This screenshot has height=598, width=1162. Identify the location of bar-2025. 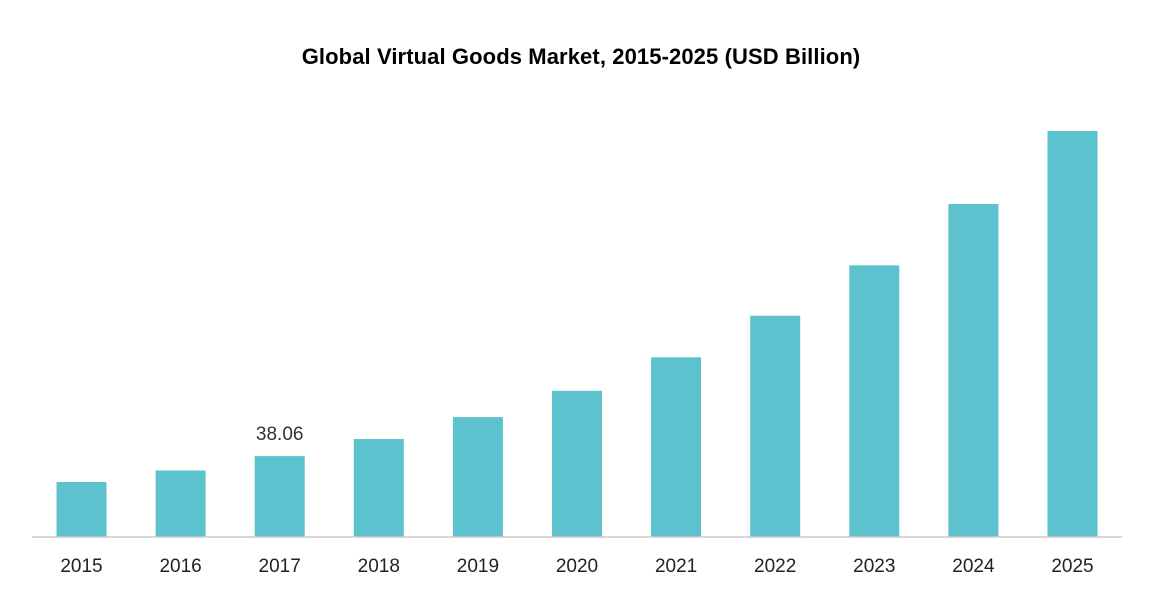
(1072, 334).